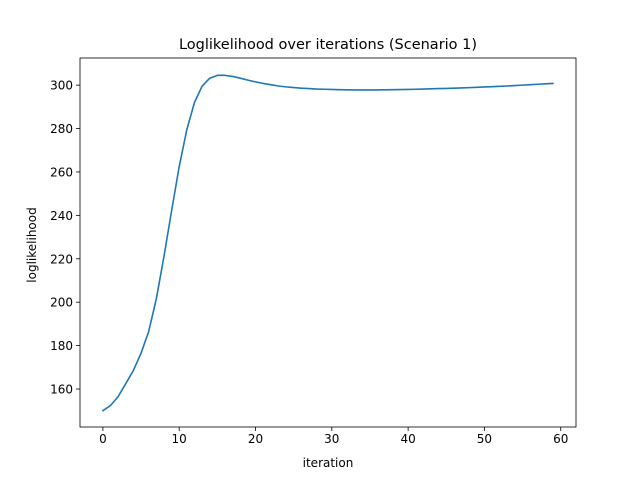  I want to click on y-tick-label: 160, so click(61, 390).